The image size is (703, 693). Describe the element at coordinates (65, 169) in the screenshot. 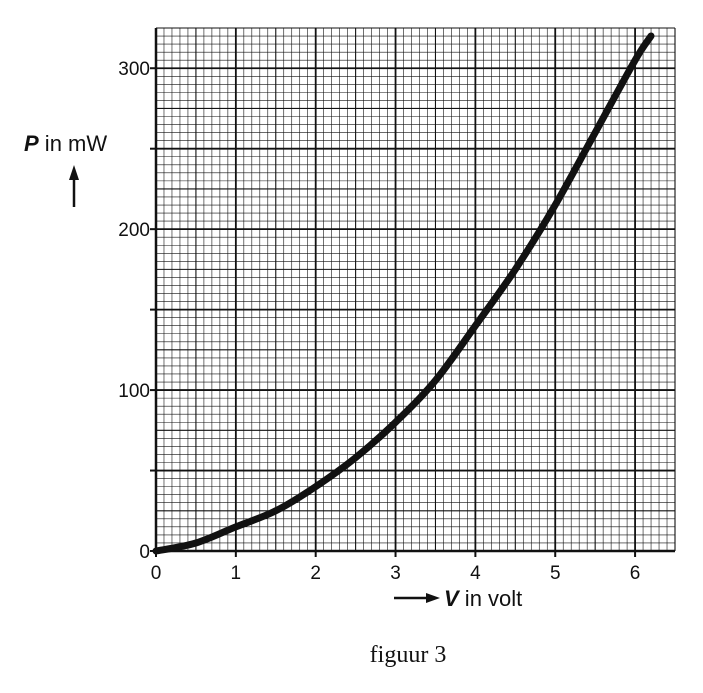

I see `y-axis-title: P in mW` at that location.